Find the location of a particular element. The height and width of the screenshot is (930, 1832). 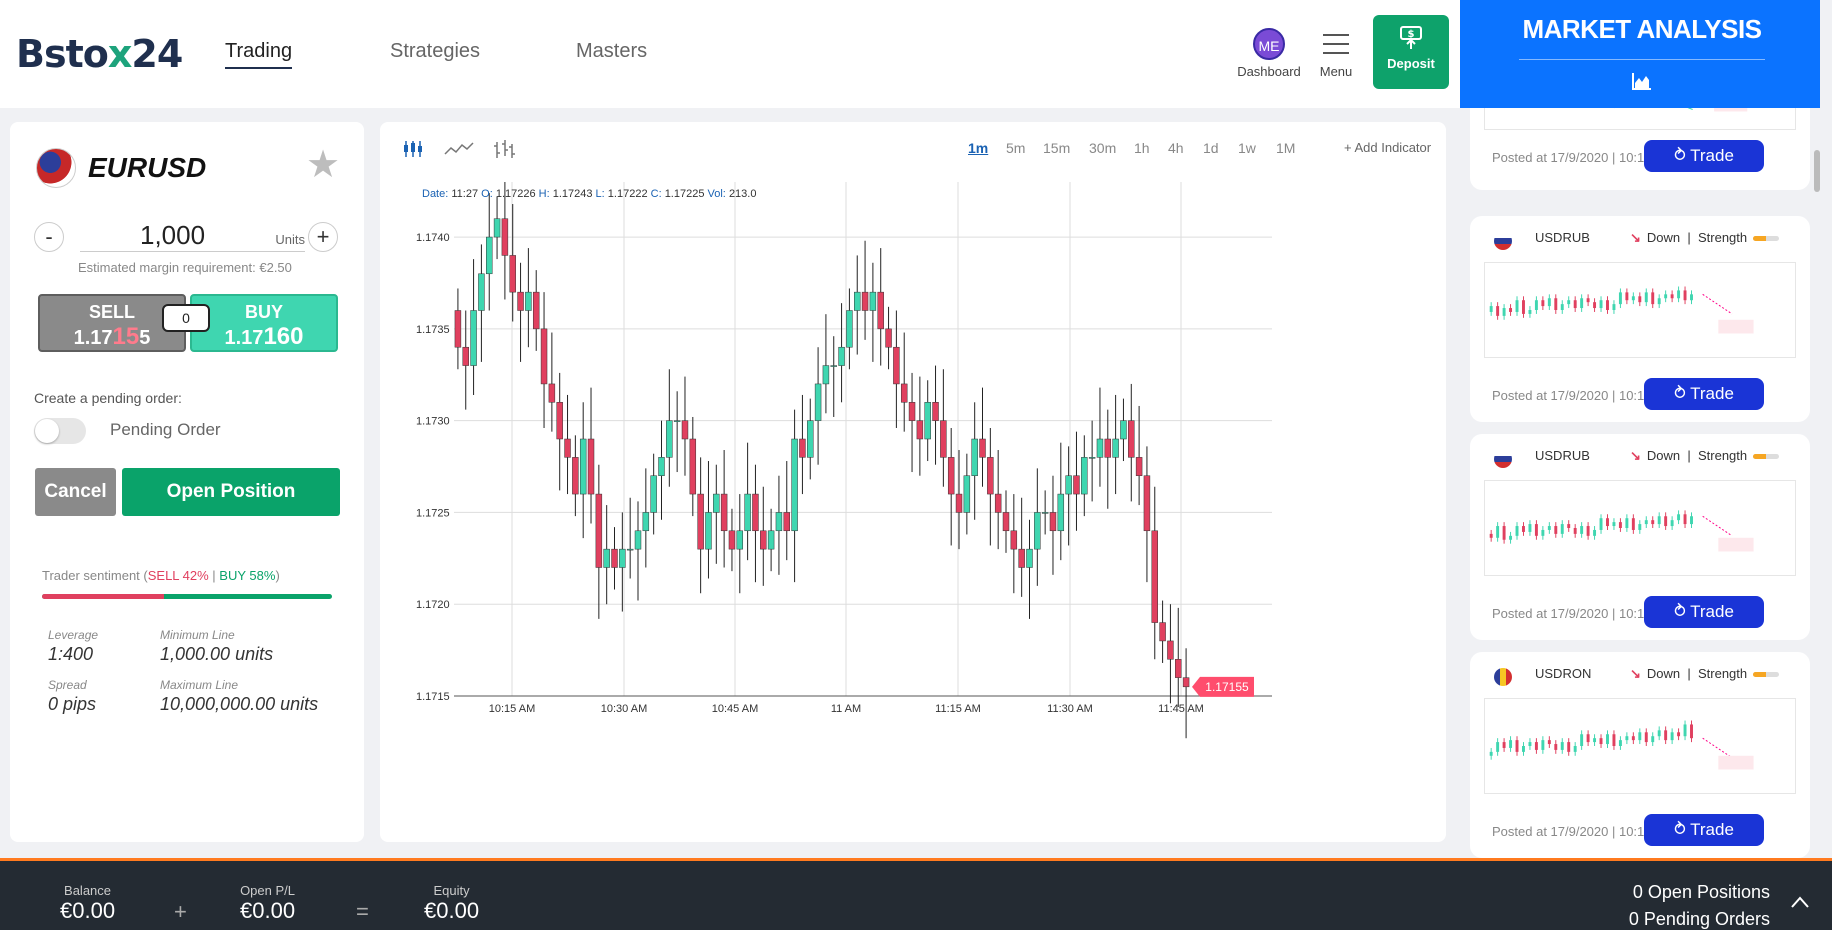

increase-units-button: + is located at coordinates (323, 237).